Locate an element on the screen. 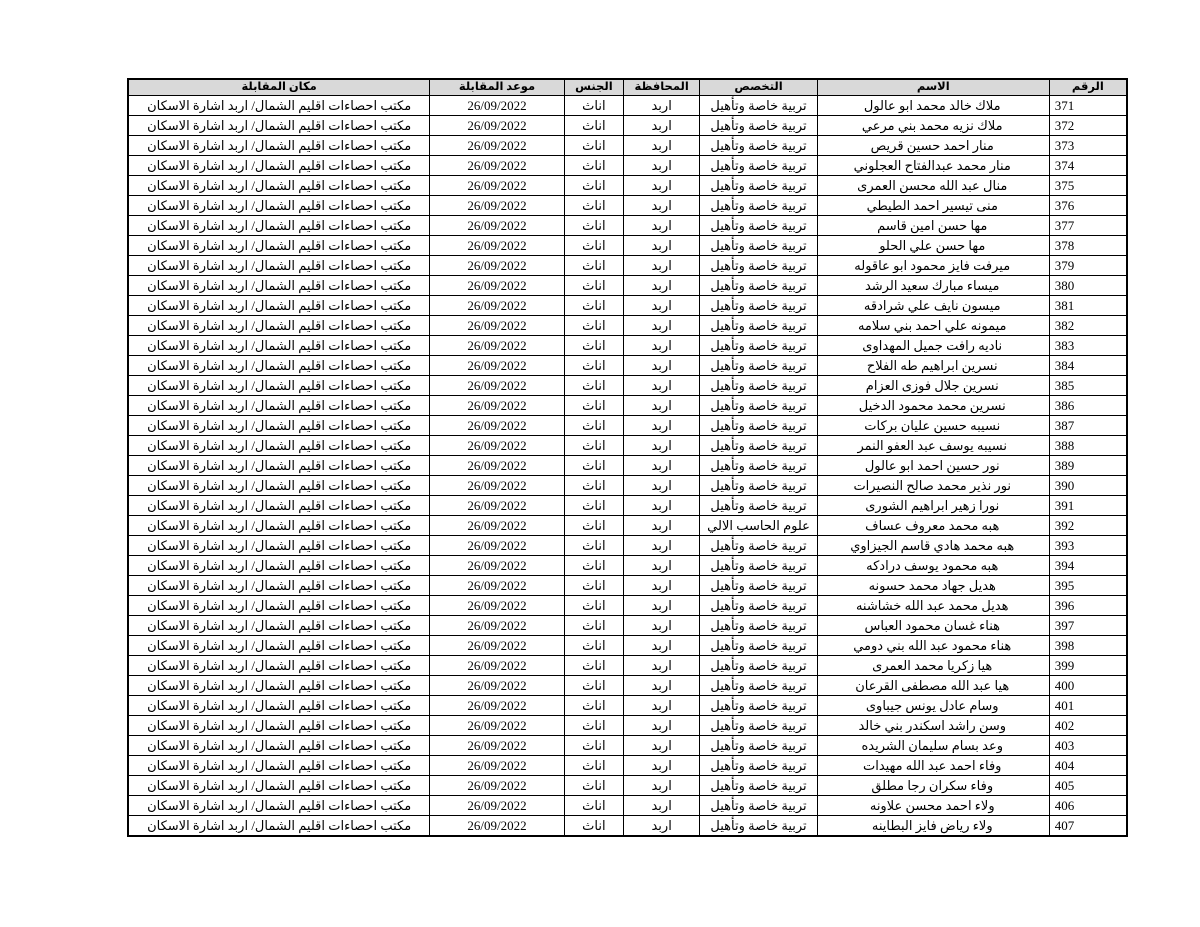 The width and height of the screenshot is (1200, 927). cell-number: 391 is located at coordinates (1088, 505).